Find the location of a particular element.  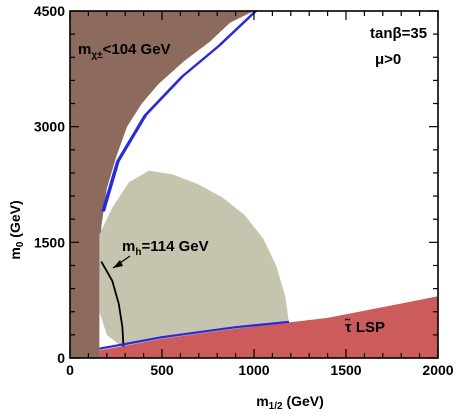

y-tick-label: 4500 is located at coordinates (49, 11).